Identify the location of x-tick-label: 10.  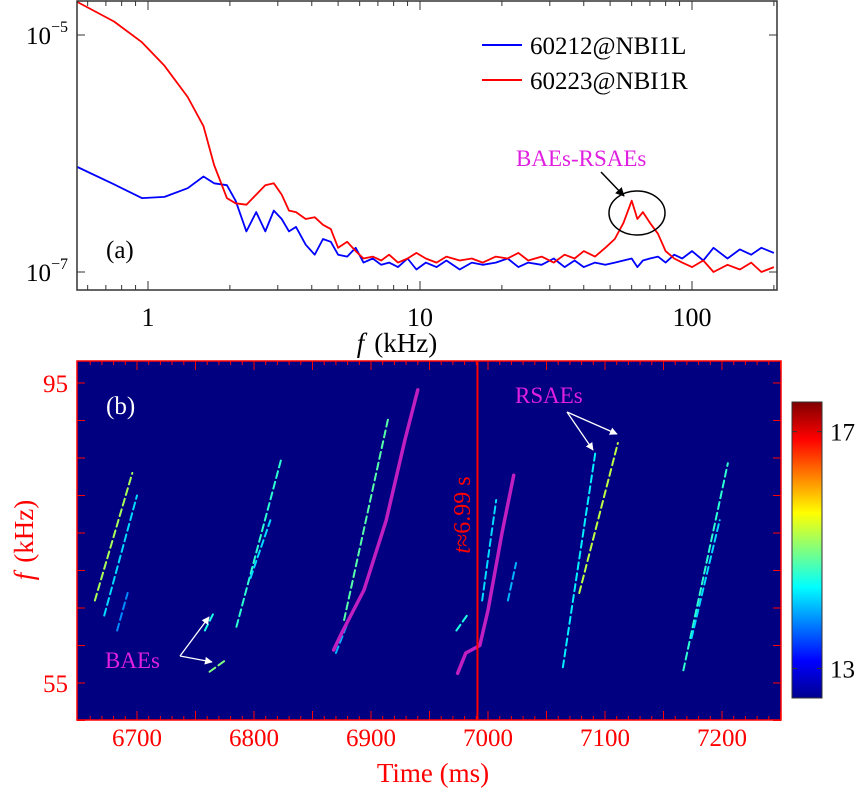
(420, 317).